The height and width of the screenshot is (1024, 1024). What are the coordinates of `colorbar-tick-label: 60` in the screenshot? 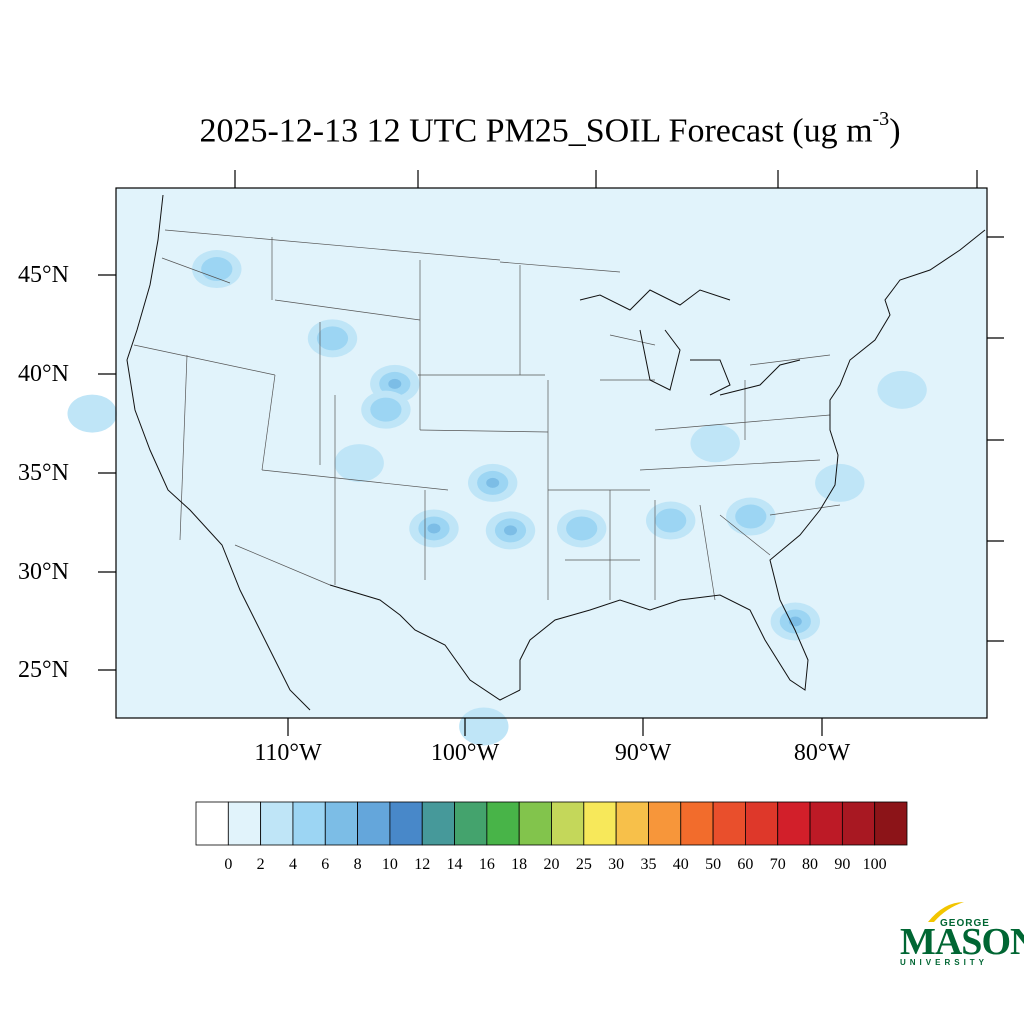 It's located at (745, 864).